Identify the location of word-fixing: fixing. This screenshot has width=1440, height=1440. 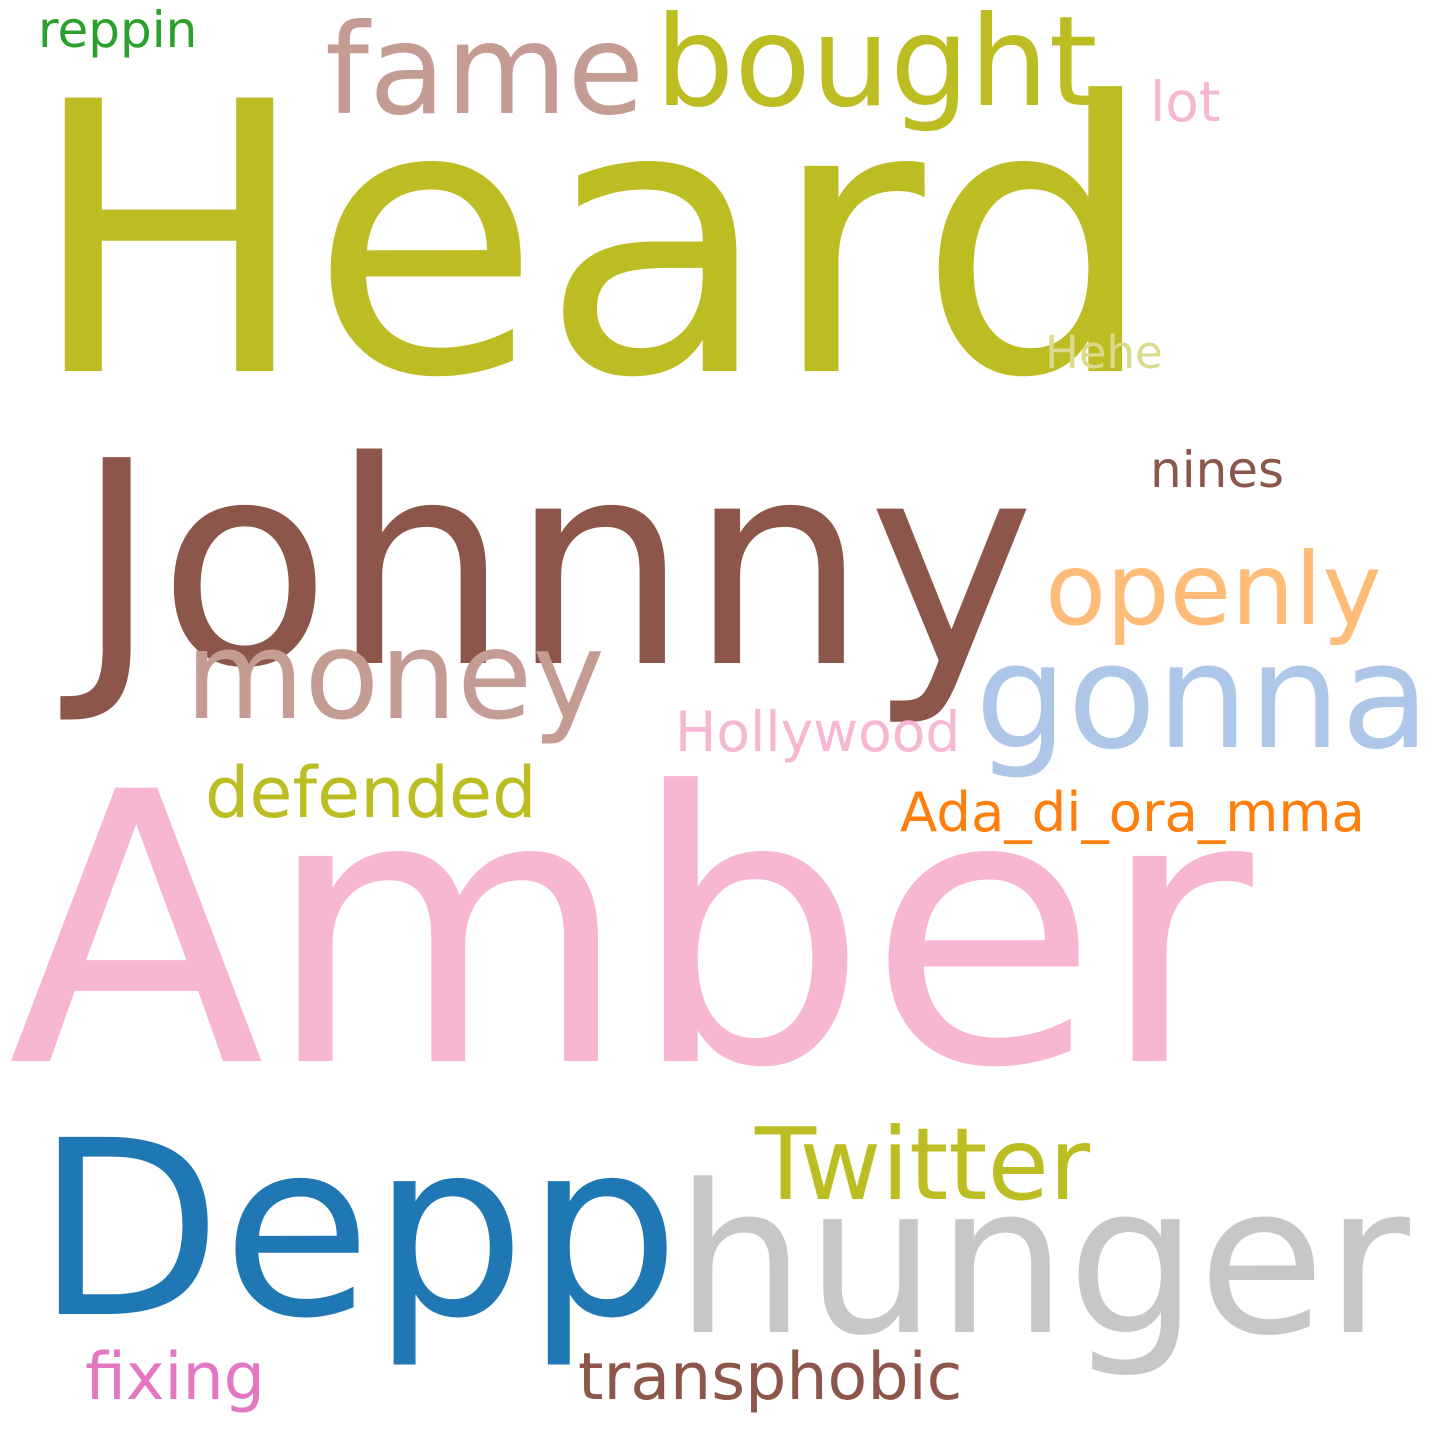
(175, 1377).